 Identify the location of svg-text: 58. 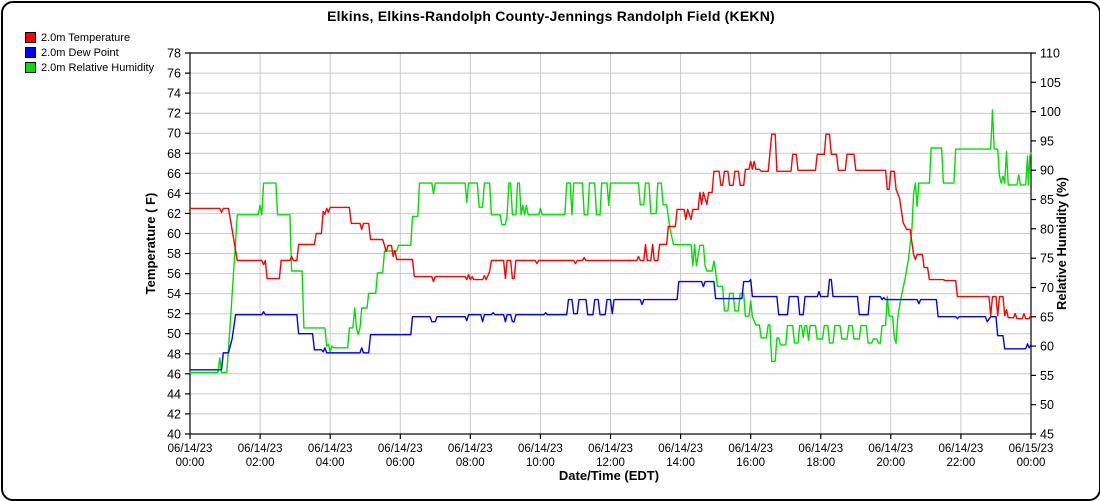
(174, 254).